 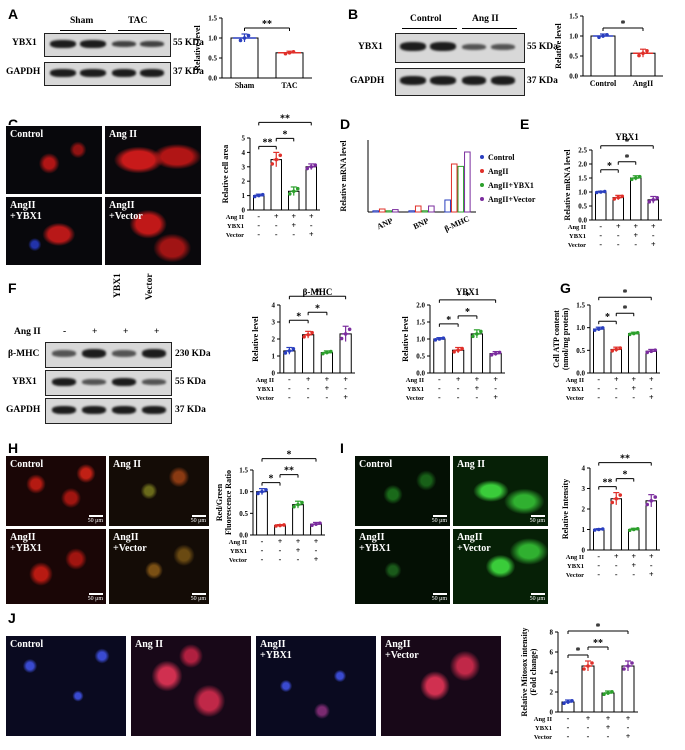 I want to click on blot-f-band-1: β-MHC, so click(x=24, y=354).